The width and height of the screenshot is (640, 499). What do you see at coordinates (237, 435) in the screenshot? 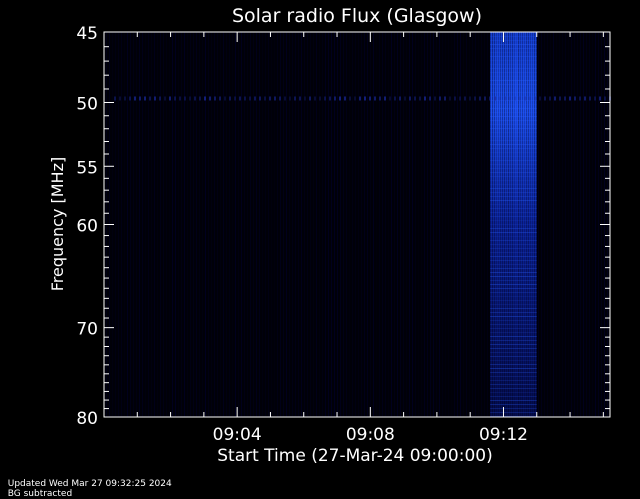
I see `x-tick-label: 09:04` at bounding box center [237, 435].